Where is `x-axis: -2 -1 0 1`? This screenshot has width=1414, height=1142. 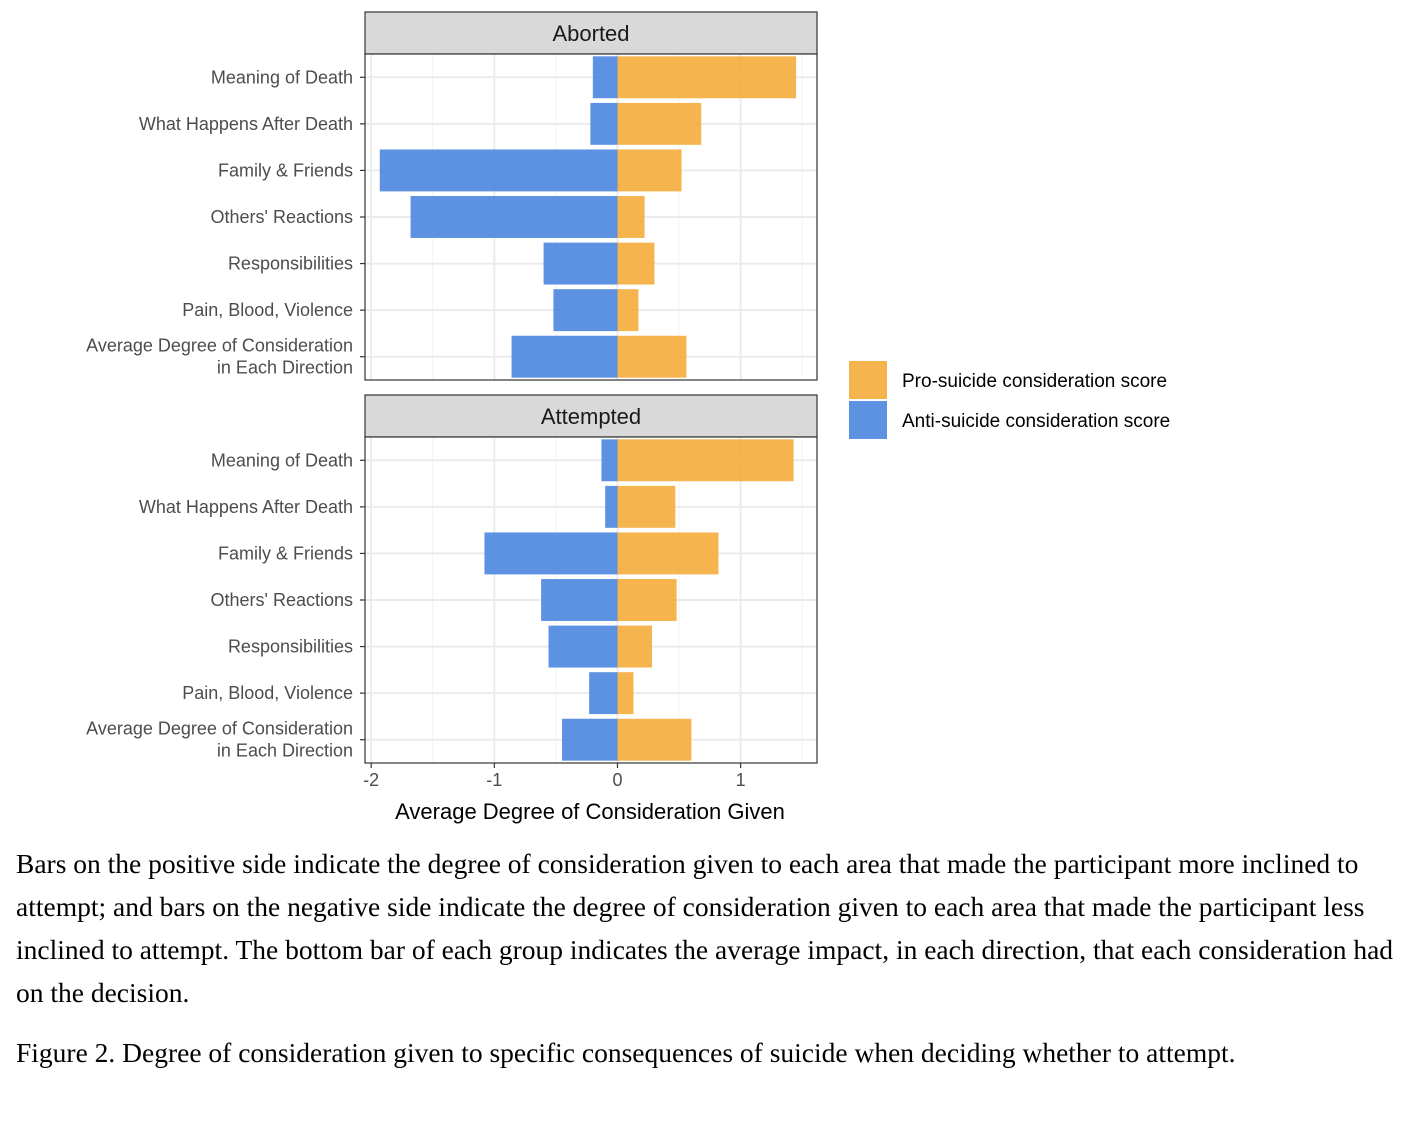
x-axis: -2 -1 0 1 is located at coordinates (554, 776).